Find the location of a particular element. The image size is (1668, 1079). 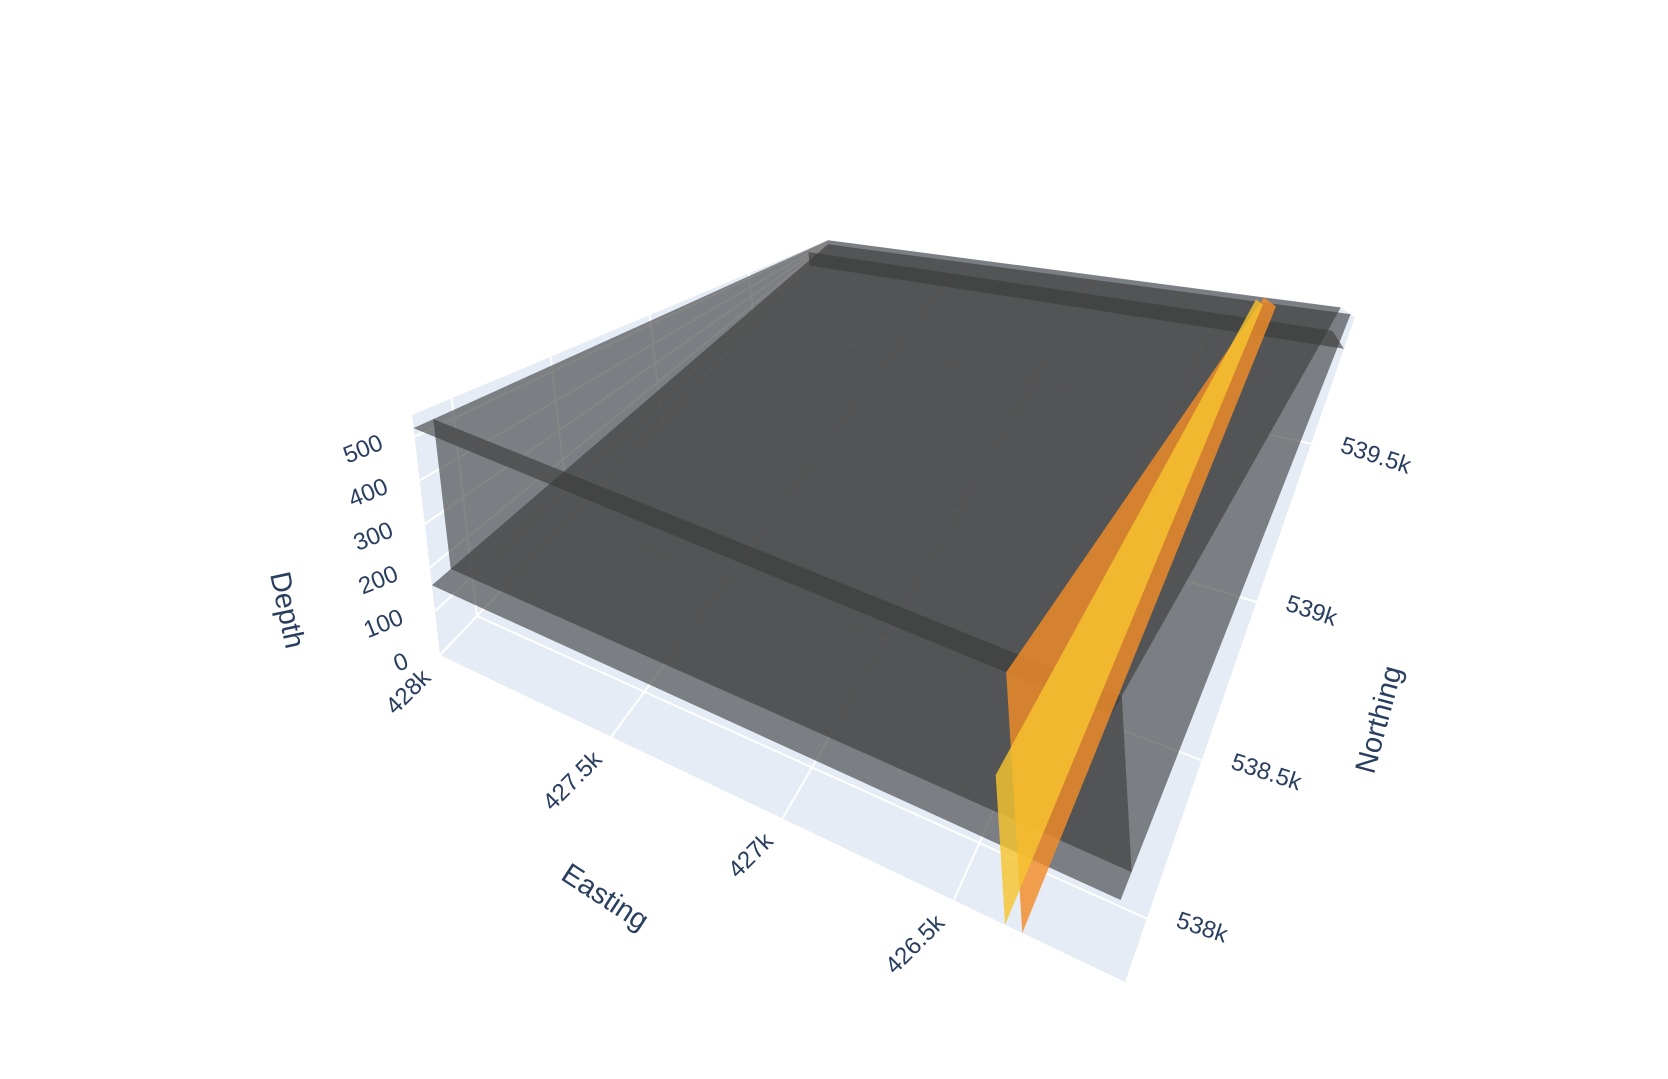

z-axis-title: Depth is located at coordinates (286, 610).